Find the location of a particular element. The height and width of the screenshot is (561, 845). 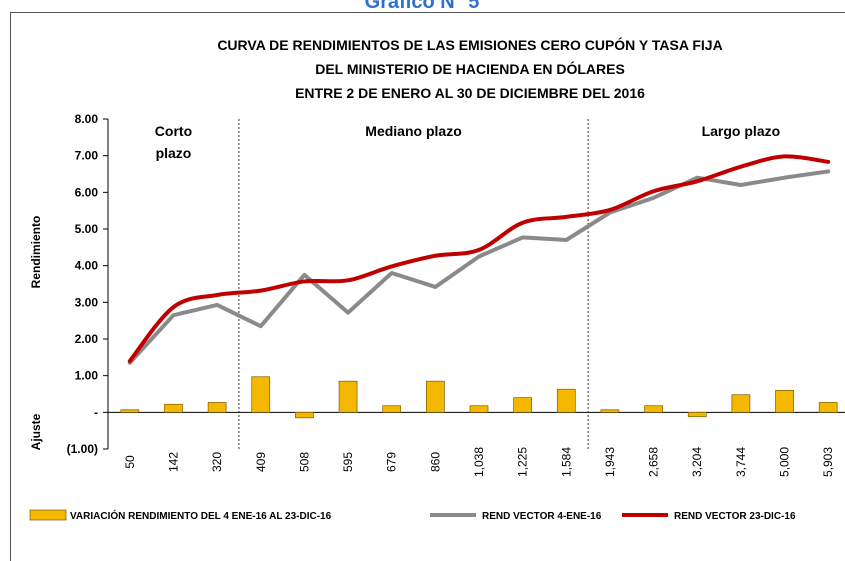

x-tick-label: 142 is located at coordinates (173, 462).